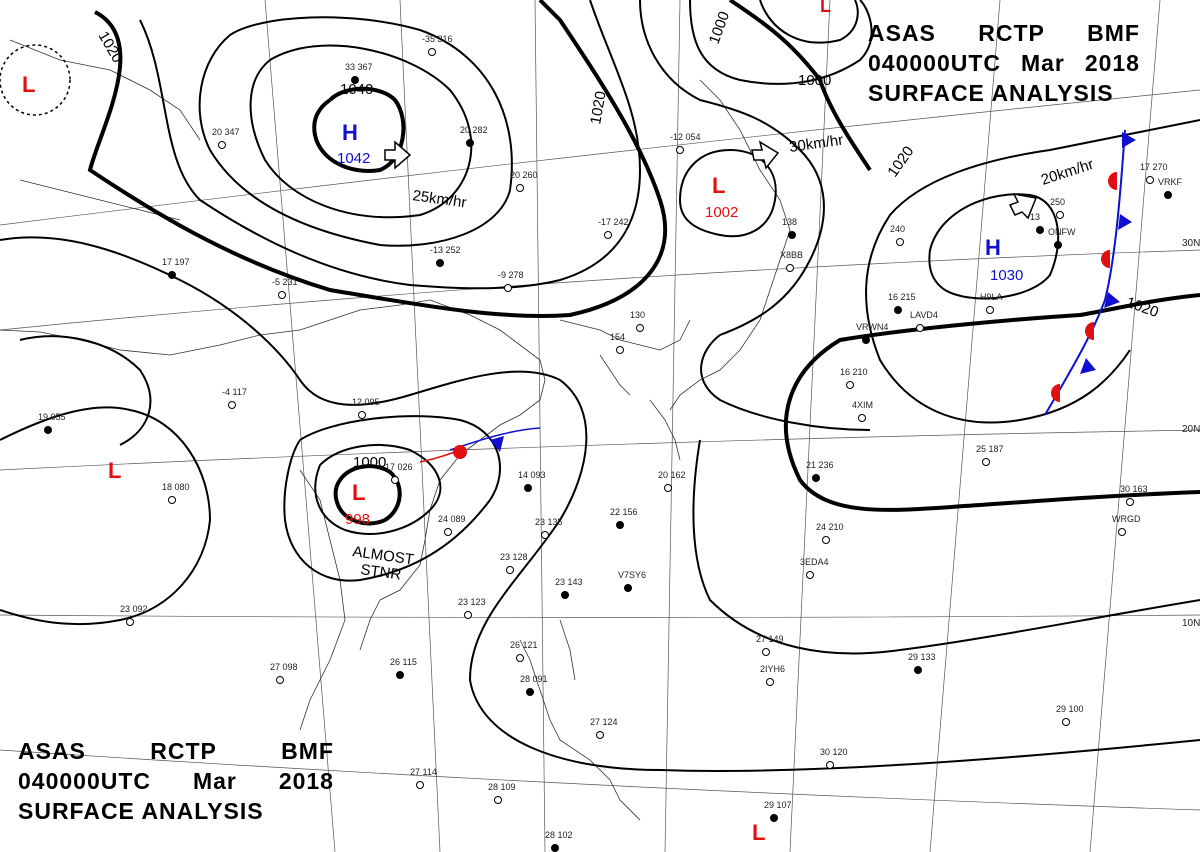 The width and height of the screenshot is (1200, 852). Describe the element at coordinates (854, 372) in the screenshot. I see `station-label: 16 210` at that location.